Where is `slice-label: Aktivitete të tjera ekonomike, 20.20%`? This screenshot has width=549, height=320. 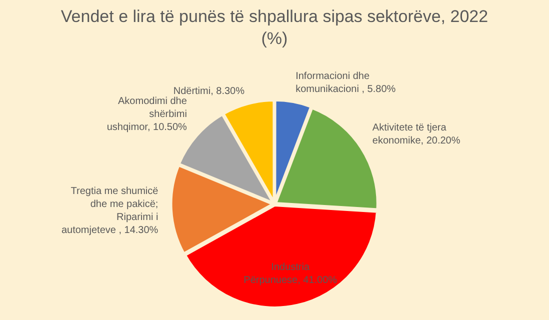
slice-label: Aktivitete të tjera ekonomike, 20.20% is located at coordinates (416, 134).